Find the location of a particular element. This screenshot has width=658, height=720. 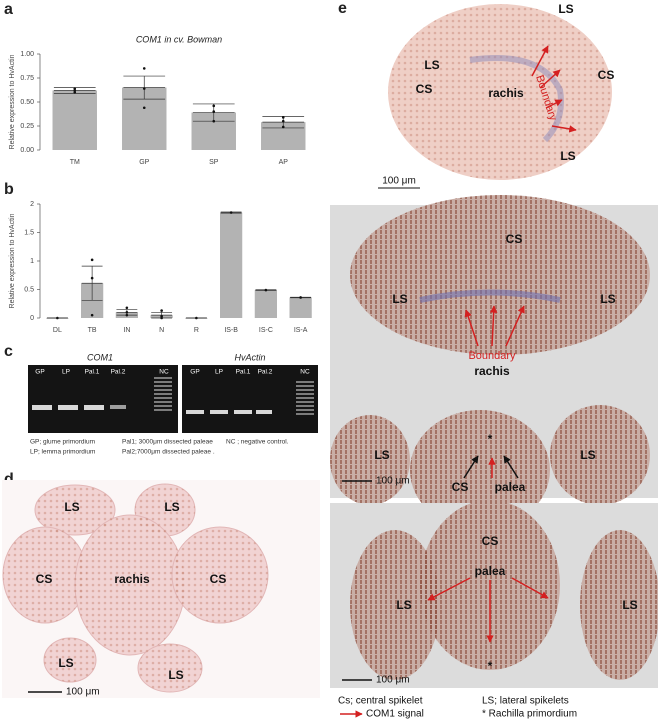

y-tick-label: 2 is located at coordinates (32, 204).